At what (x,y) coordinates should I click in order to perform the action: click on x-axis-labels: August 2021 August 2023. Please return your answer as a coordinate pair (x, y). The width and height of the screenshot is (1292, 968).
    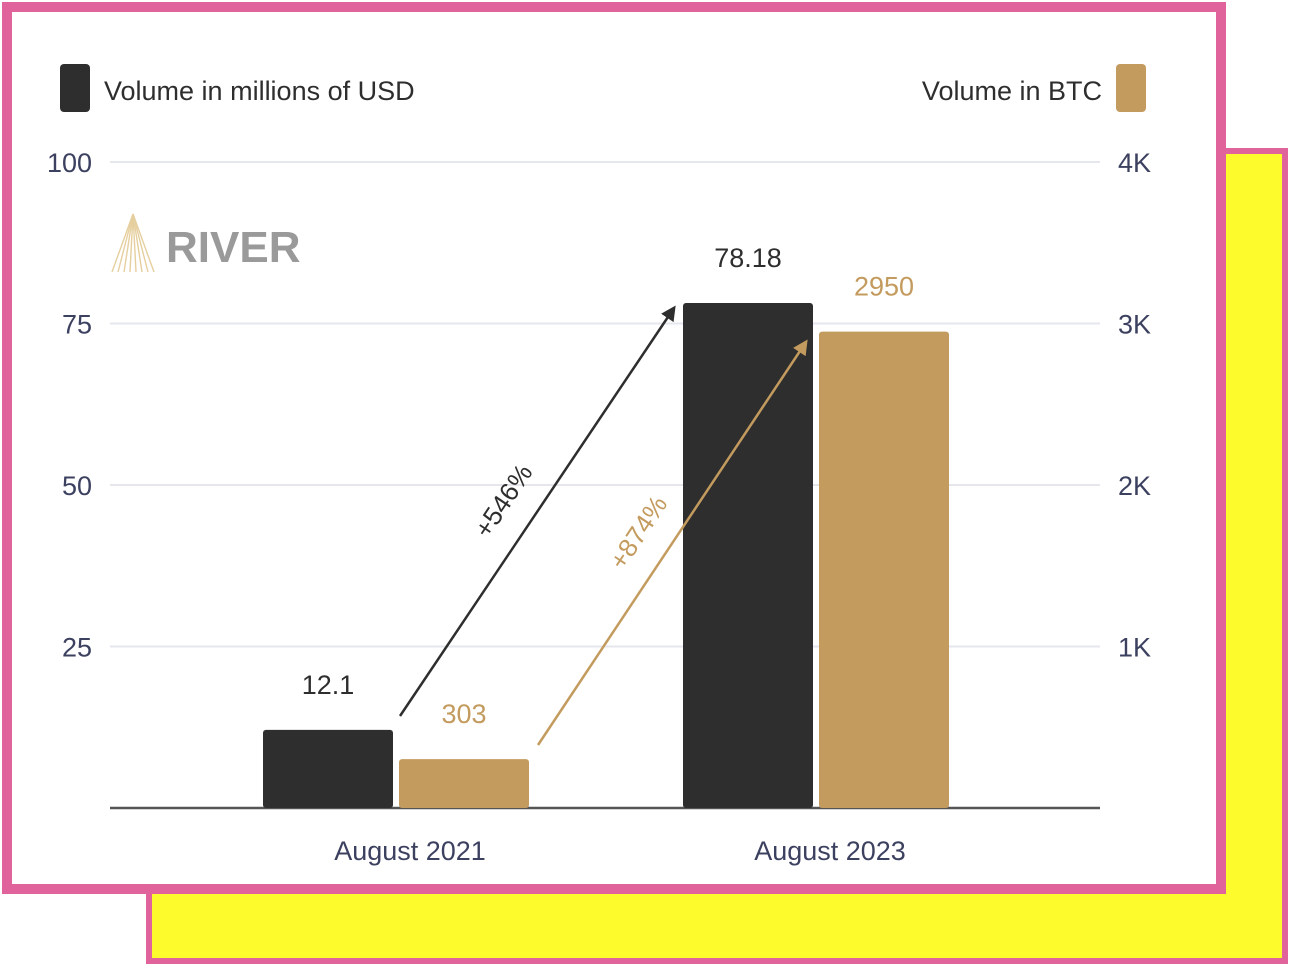
    Looking at the image, I should click on (620, 851).